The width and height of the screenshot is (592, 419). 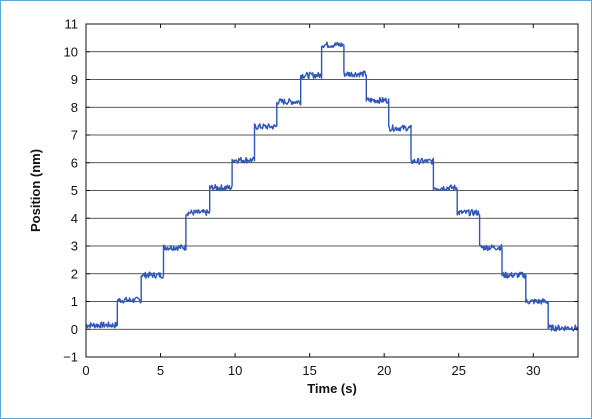 I want to click on y-tick-label: 9, so click(x=74, y=79).